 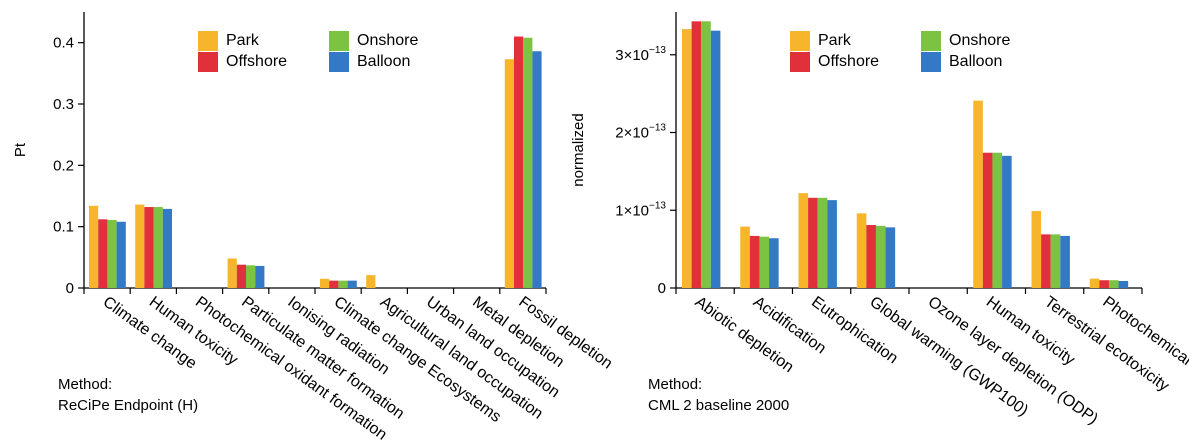 What do you see at coordinates (774, 263) in the screenshot?
I see `bar-balloon-acidification` at bounding box center [774, 263].